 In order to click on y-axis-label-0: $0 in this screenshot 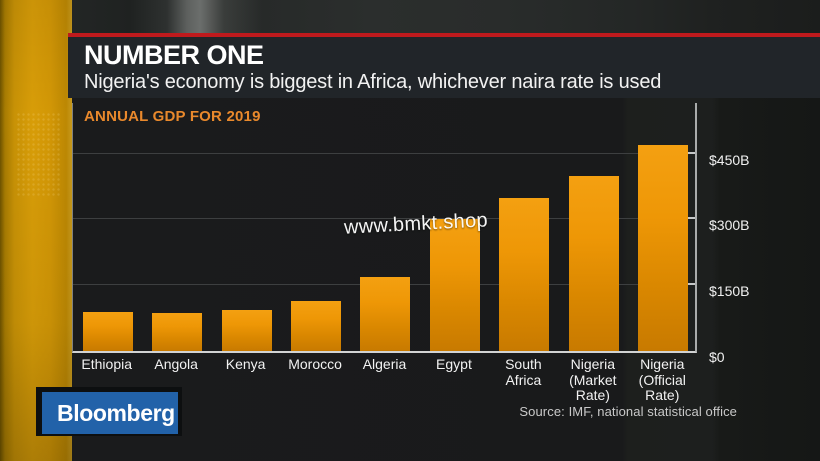, I will do `click(717, 357)`.